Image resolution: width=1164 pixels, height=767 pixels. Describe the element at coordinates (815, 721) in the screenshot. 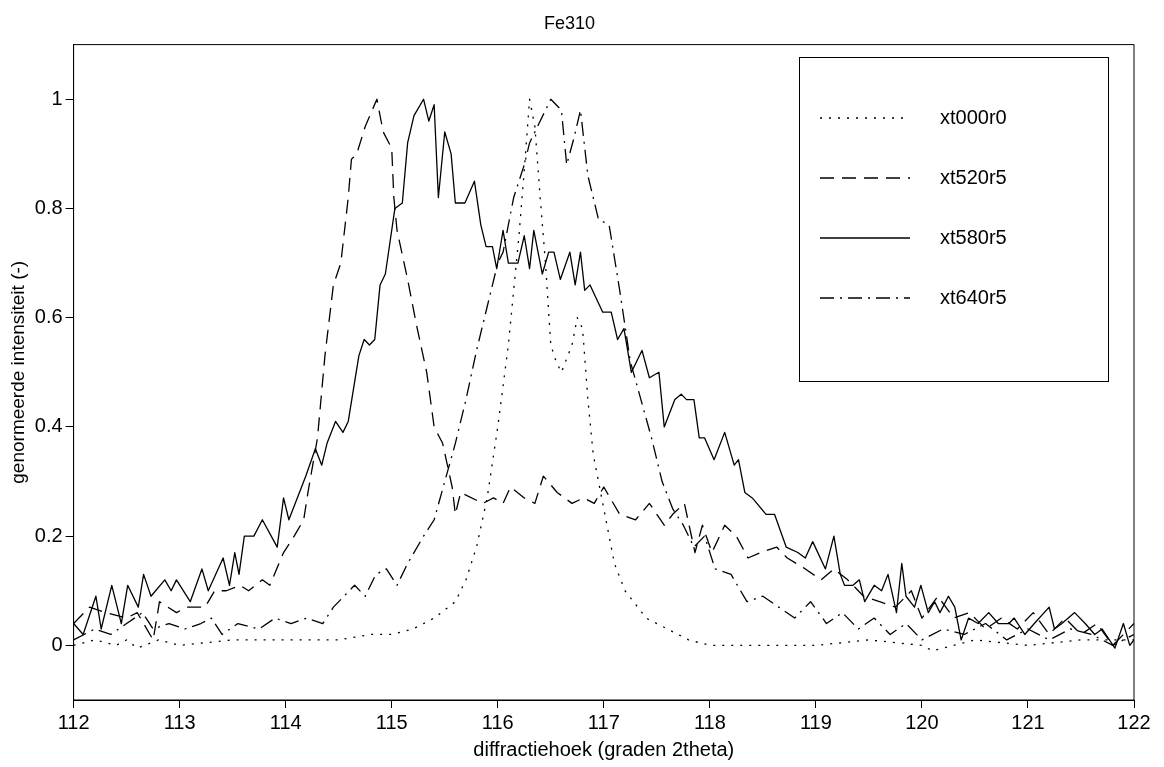

I see `x-tick-label: 119` at that location.